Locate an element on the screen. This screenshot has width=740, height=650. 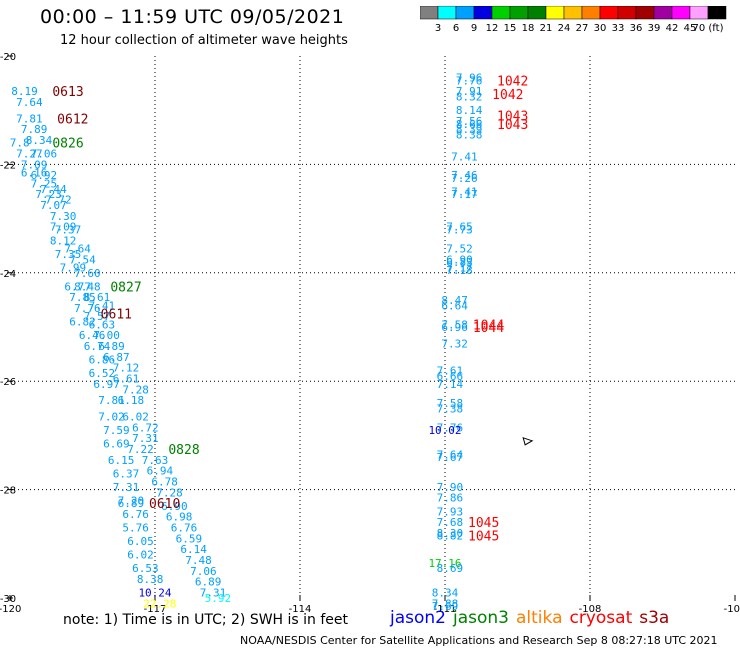
wave-height-label: 7.68 is located at coordinates (450, 522).